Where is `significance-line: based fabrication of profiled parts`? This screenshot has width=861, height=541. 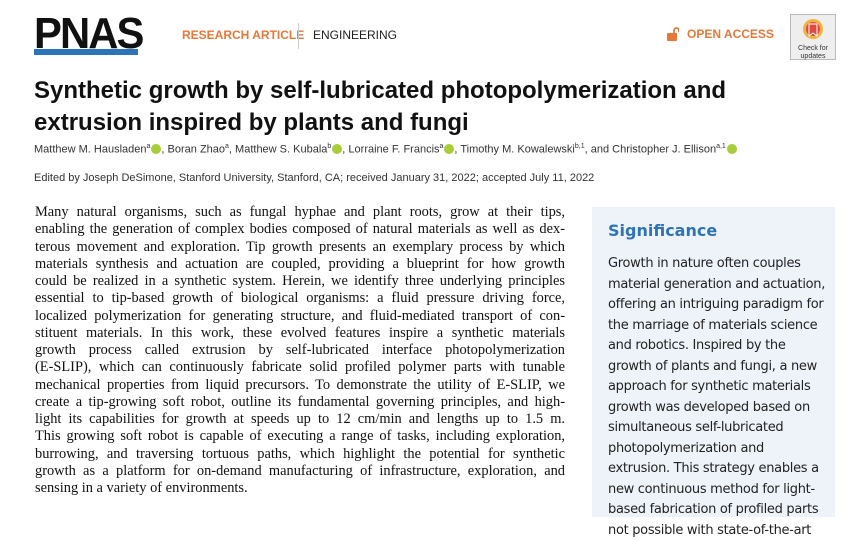
significance-line: based fabrication of profiled parts is located at coordinates (713, 510).